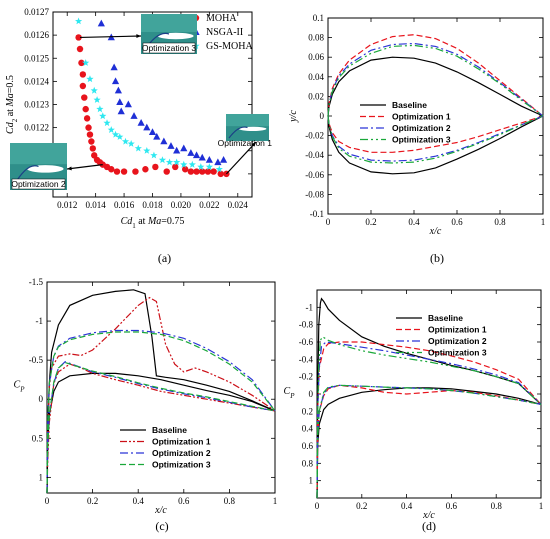  I want to click on panel-c-xtick-label: 0.2, so click(92, 501).